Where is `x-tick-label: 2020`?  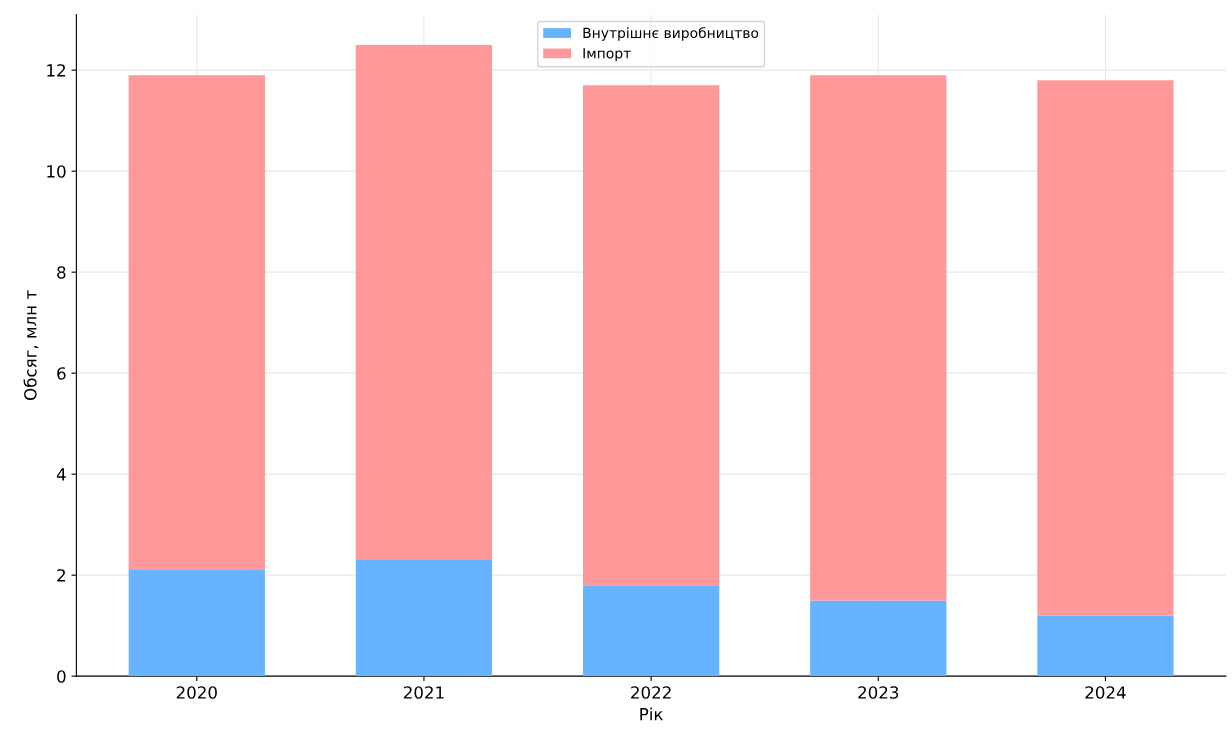 x-tick-label: 2020 is located at coordinates (196, 692).